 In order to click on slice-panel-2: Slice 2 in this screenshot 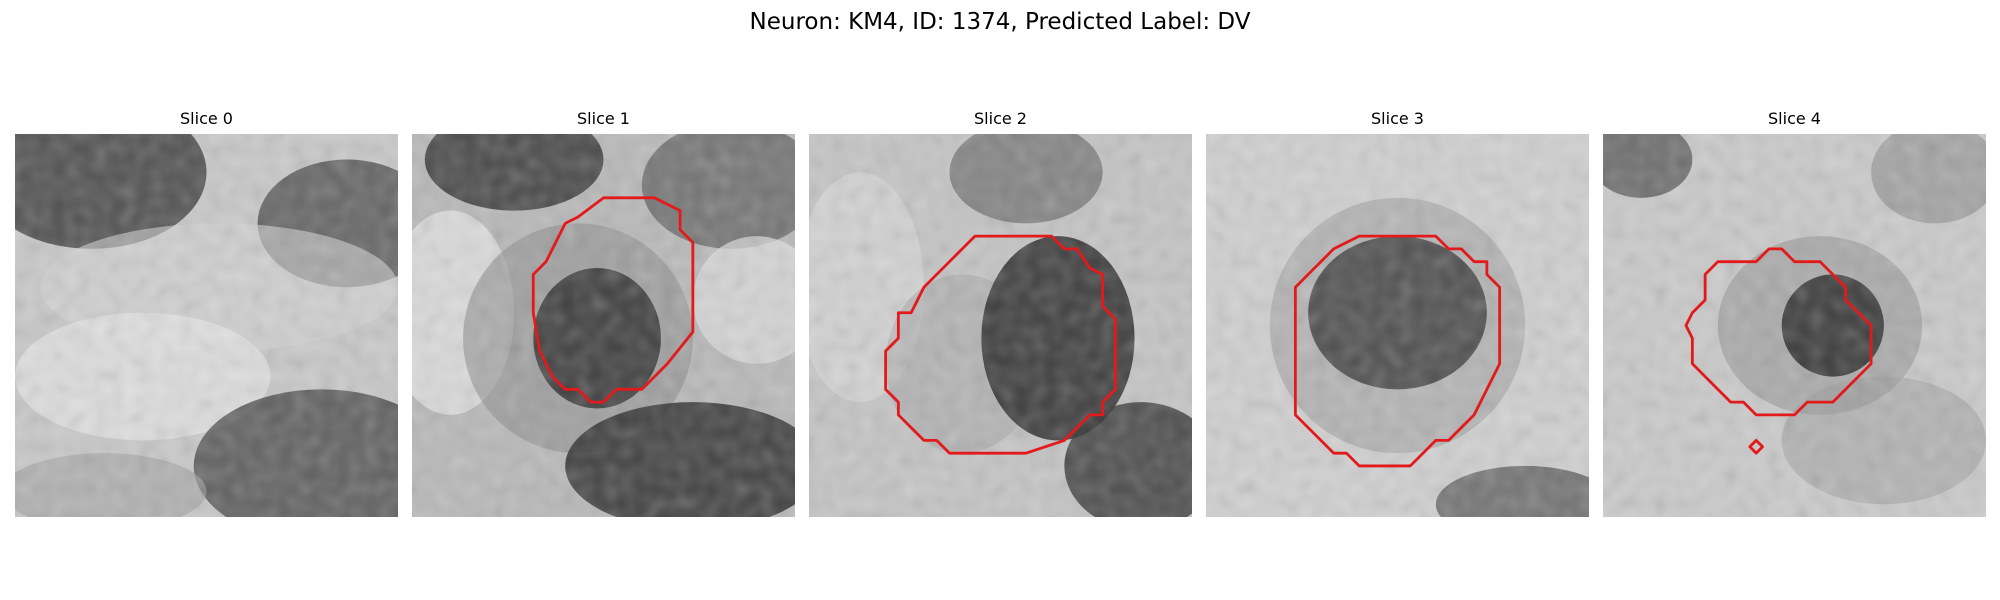, I will do `click(1000, 312)`.